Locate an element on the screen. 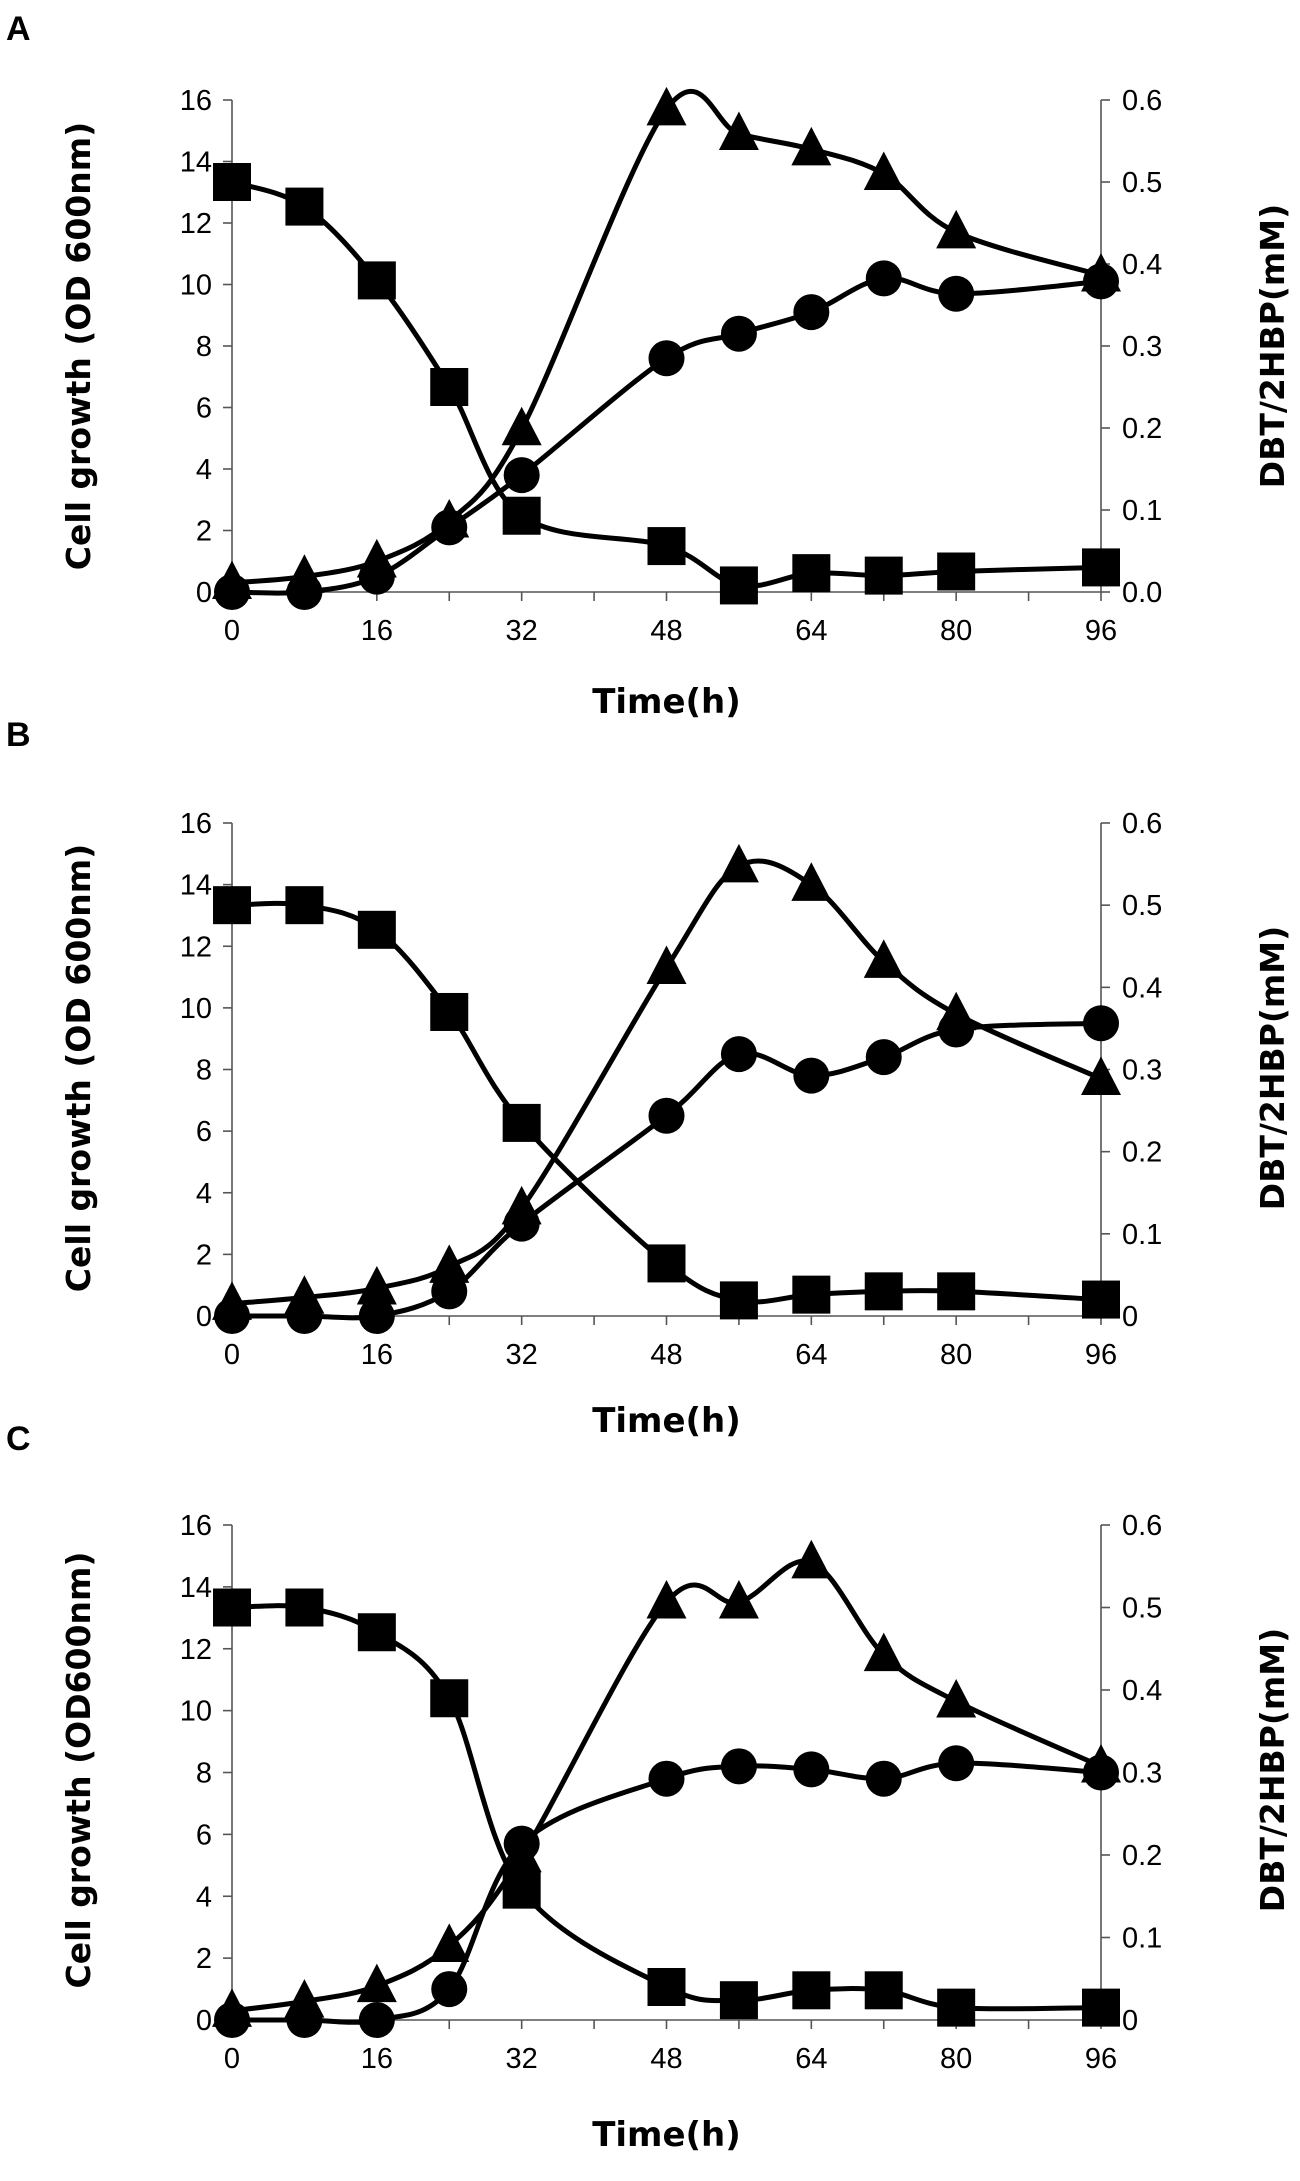 The height and width of the screenshot is (2181, 1300). series-line-square is located at coordinates (666, 1807).